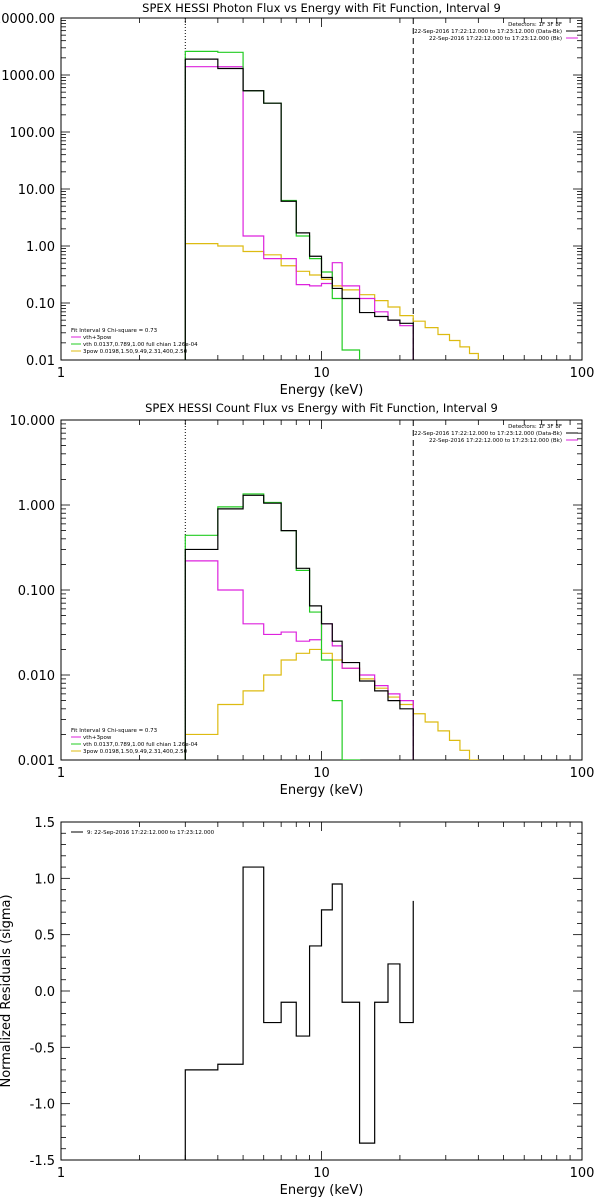 Image resolution: width=600 pixels, height=1200 pixels. I want to click on y-tick-label: 0.001, so click(36, 761).